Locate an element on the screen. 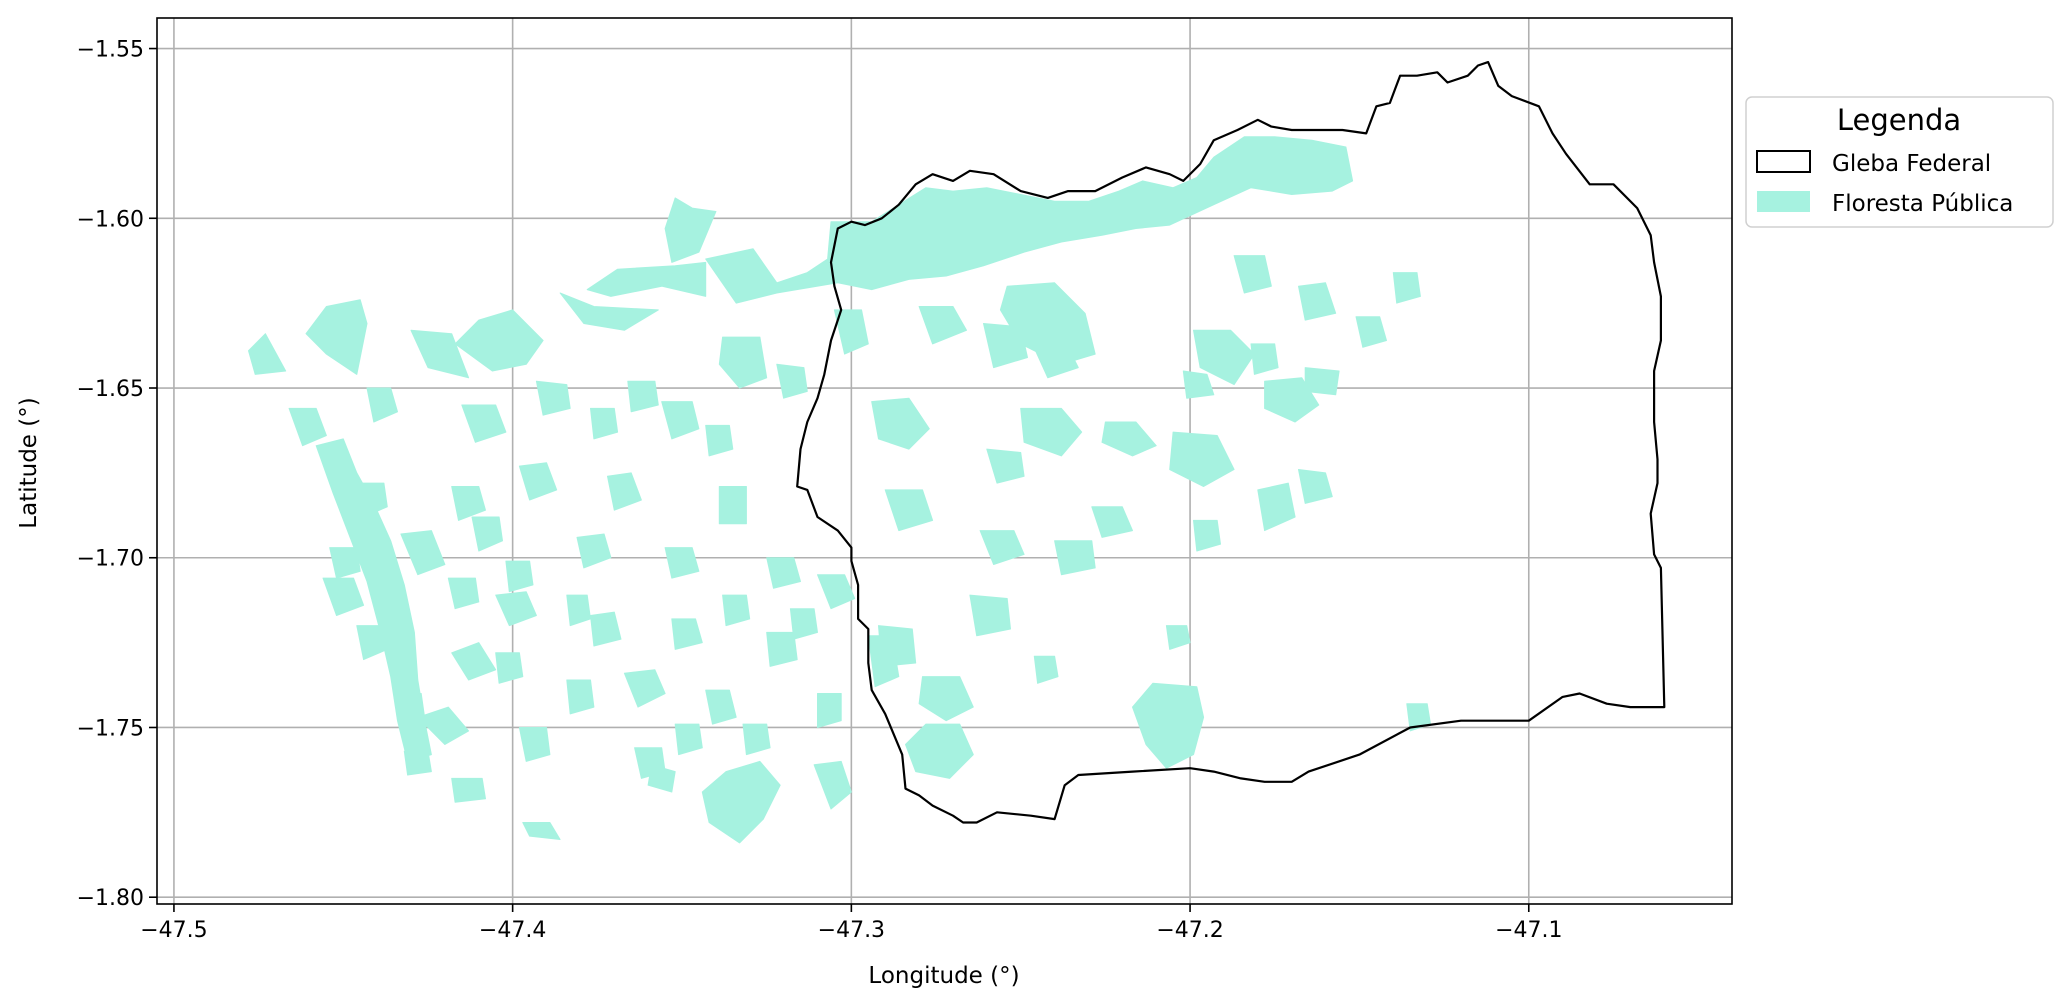 Image resolution: width=2071 pixels, height=1006 pixels. x-axis-ticks: −47.5 −47.4 −47.3 −47.2 −47.1 is located at coordinates (851, 923).